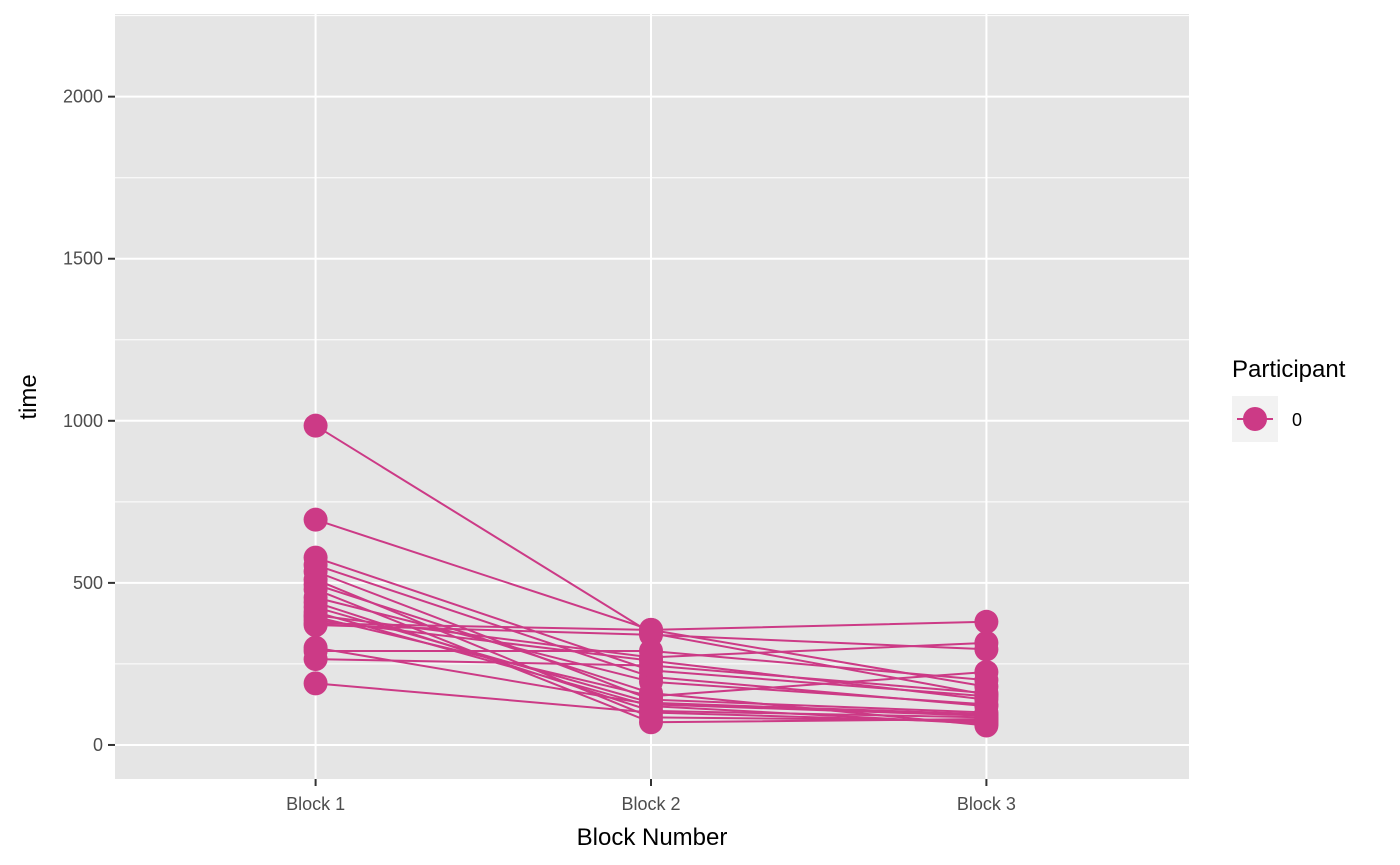  I want to click on legend-key-point, so click(1255, 419).